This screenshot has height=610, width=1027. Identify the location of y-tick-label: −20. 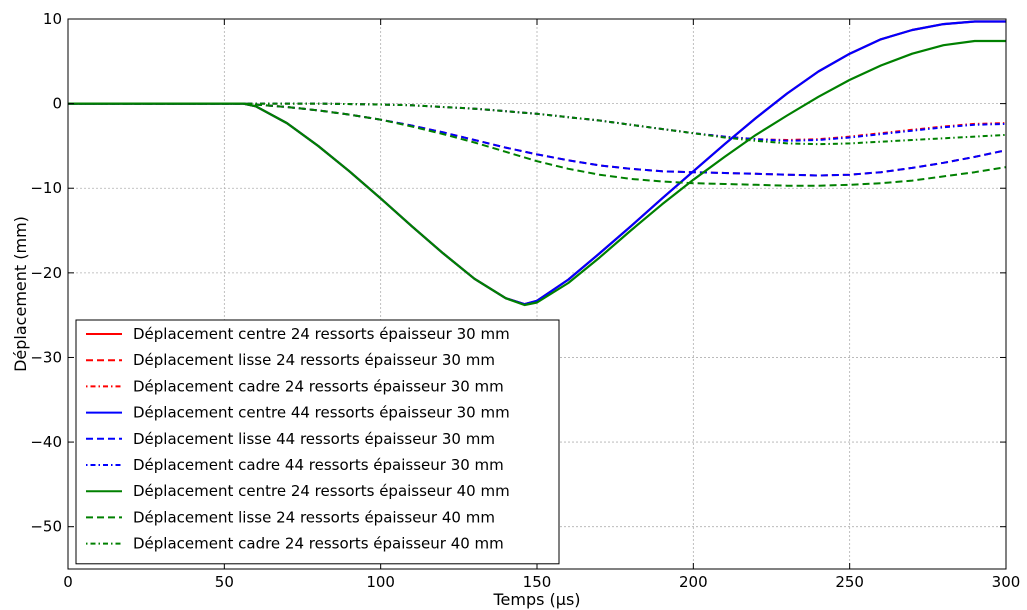
(46, 273).